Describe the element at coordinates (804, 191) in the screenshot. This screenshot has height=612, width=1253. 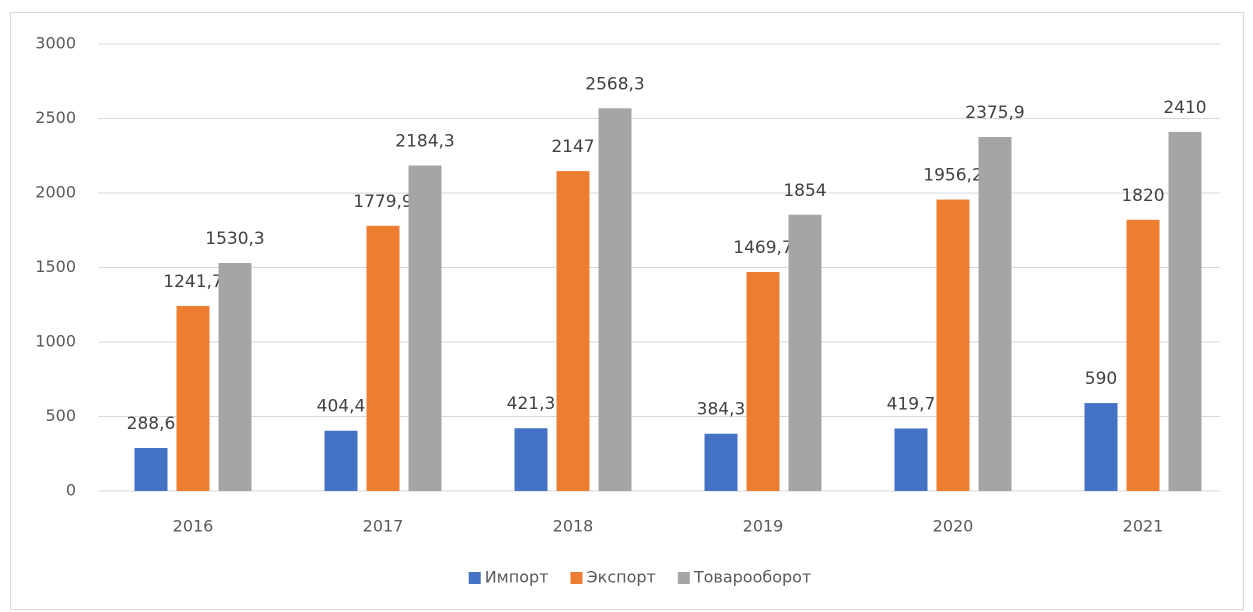
I see `data-label: 1854` at that location.